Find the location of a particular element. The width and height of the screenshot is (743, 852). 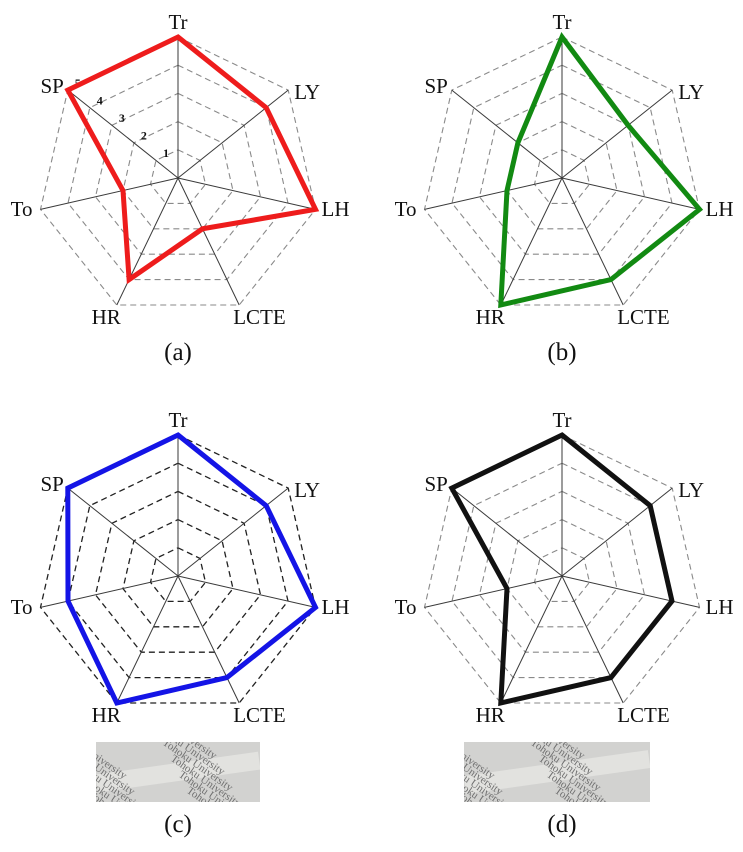

panel-caption: (c) is located at coordinates (178, 824).